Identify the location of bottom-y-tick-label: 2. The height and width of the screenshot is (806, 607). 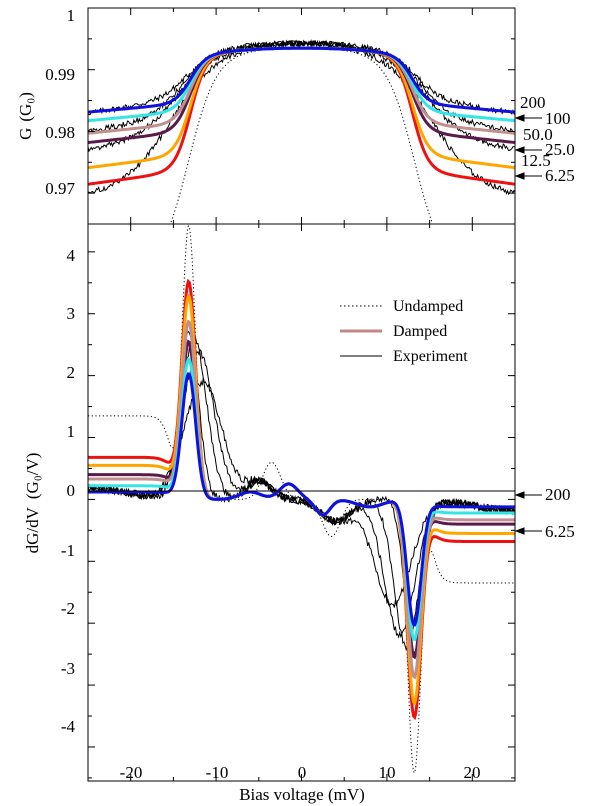
(71, 372).